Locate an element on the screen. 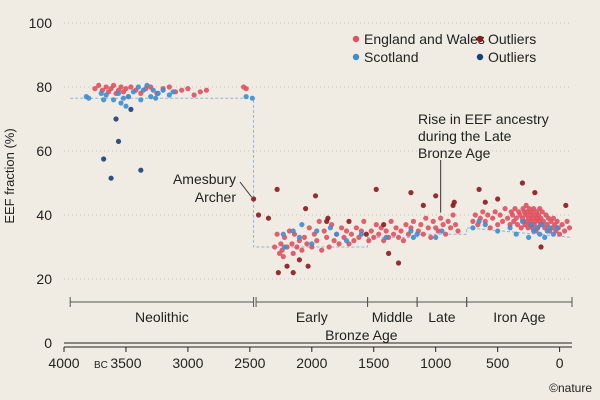 The height and width of the screenshot is (400, 600). x-axis: 4000 3500 3000 2500 2000 1500 1000 500 0 BC is located at coordinates (310, 358).